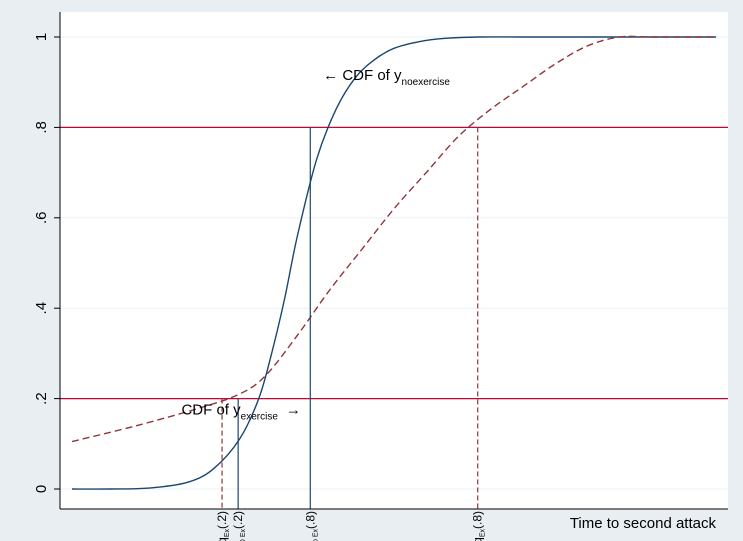 The height and width of the screenshot is (541, 743). What do you see at coordinates (260, 416) in the screenshot?
I see `annotation-subscript: exercise` at bounding box center [260, 416].